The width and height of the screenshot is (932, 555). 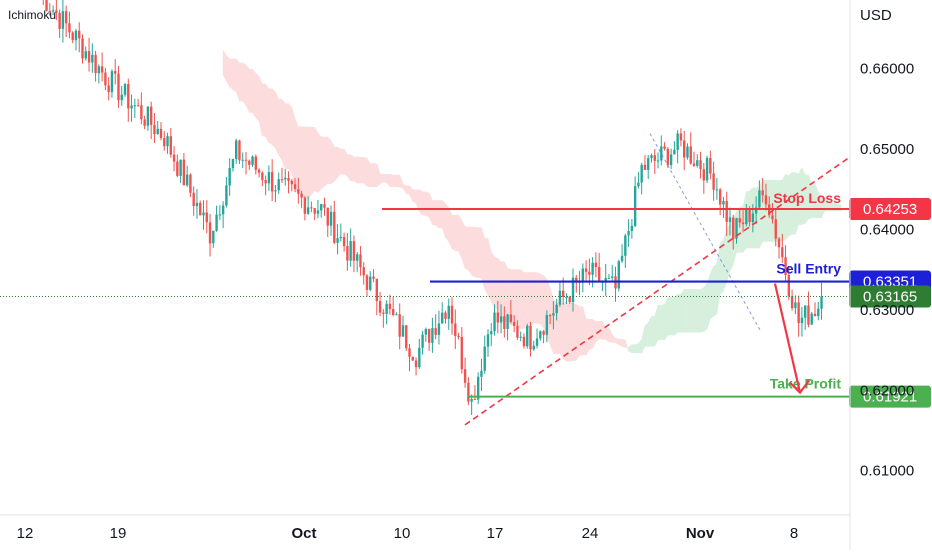 I want to click on time-tick-label: 8, so click(x=794, y=533).